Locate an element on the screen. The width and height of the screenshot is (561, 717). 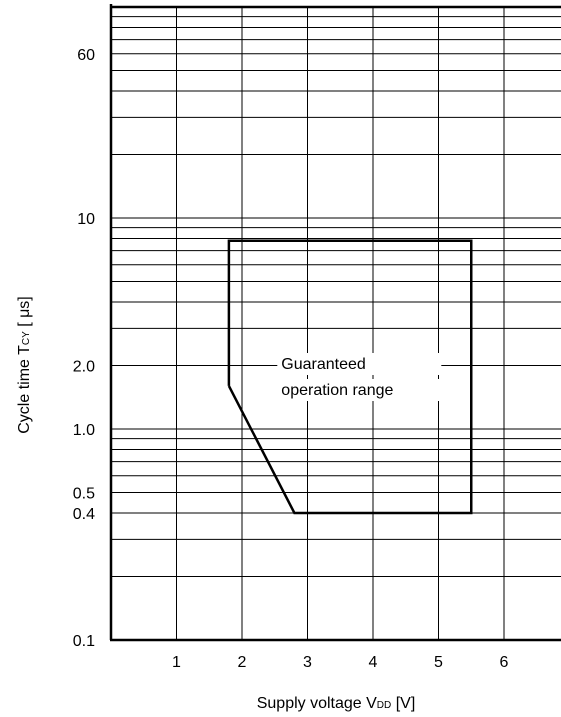
y-tick-label: 1.0 is located at coordinates (84, 430).